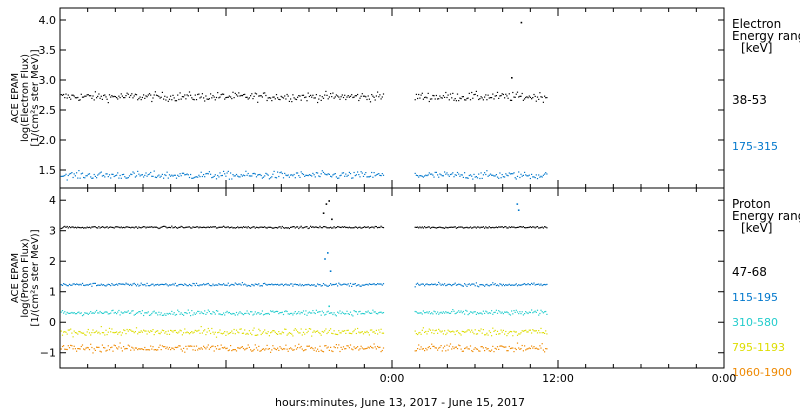  I want to click on proton-series, so click(304, 332).